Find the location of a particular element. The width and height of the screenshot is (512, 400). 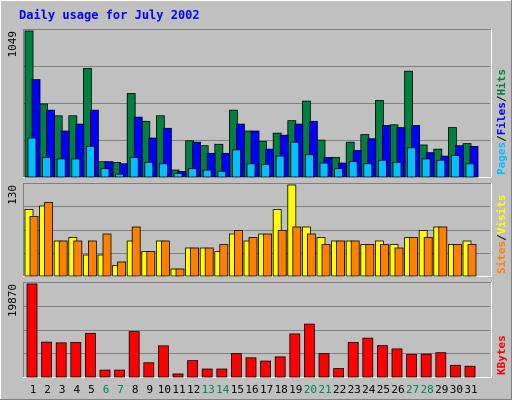

side-label-sites: Sites is located at coordinates (501, 257).